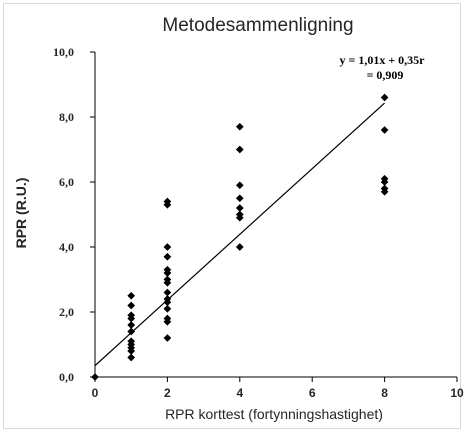  I want to click on x-tick-label: 2, so click(167, 393).